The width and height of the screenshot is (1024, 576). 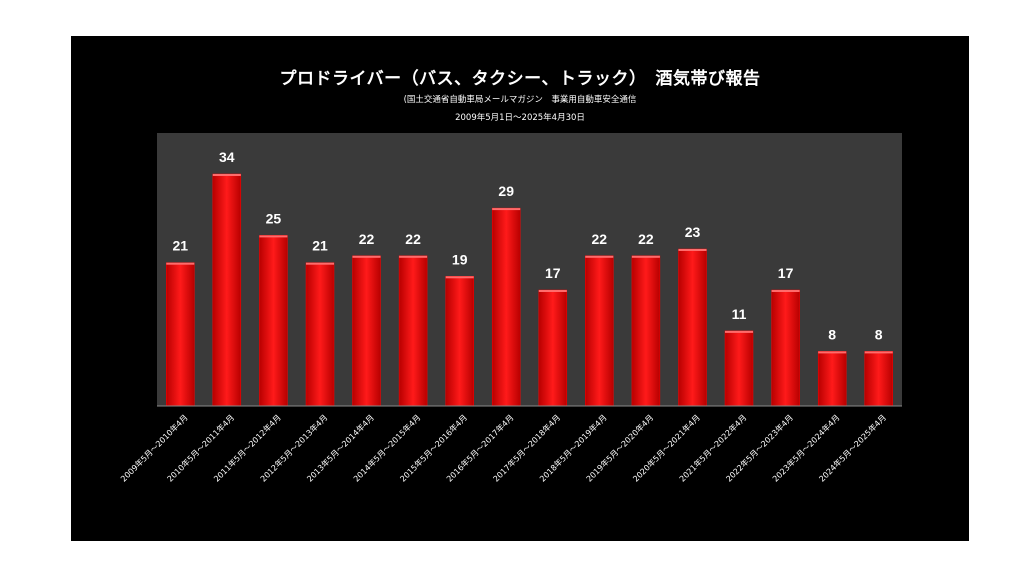 What do you see at coordinates (460, 259) in the screenshot?
I see `value-label-6: 19` at bounding box center [460, 259].